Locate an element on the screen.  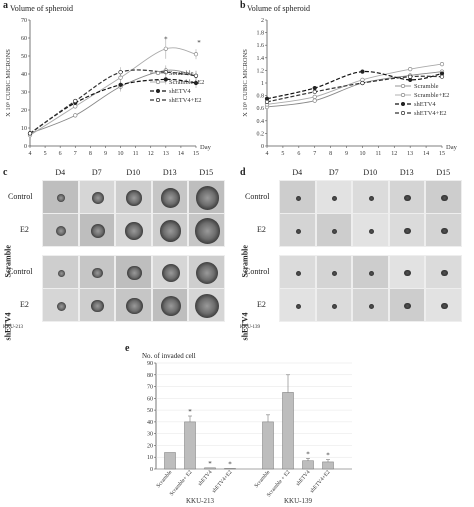
x-tick-label: 14 is located at coordinates (426, 154).